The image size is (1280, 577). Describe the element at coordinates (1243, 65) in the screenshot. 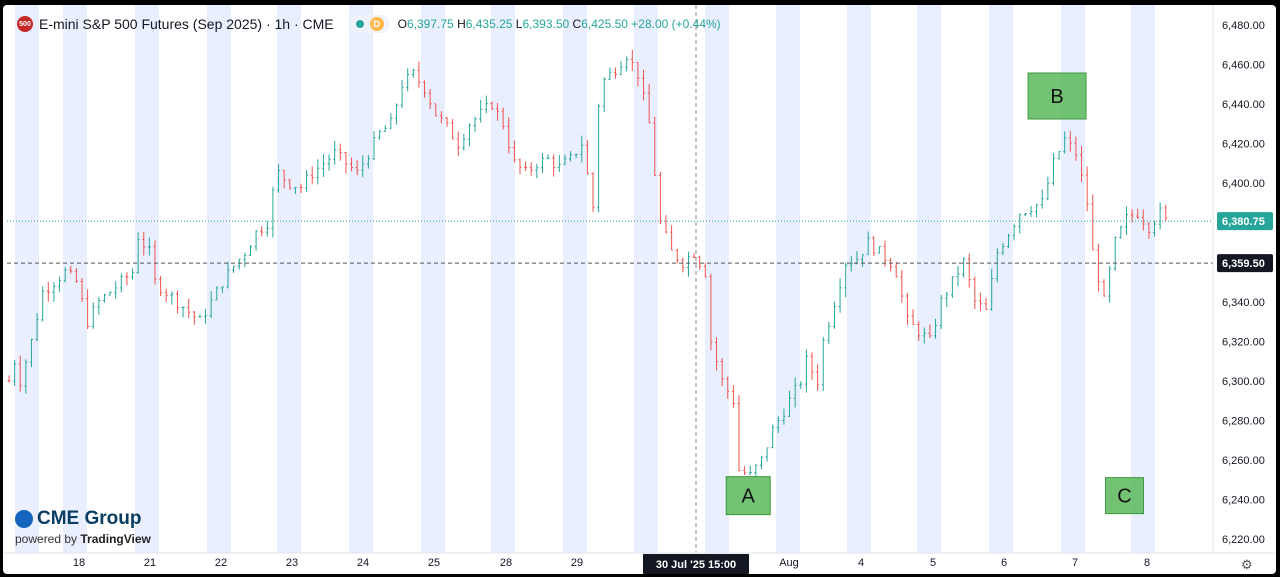

I see `y-tick-label: 6,460.00` at that location.